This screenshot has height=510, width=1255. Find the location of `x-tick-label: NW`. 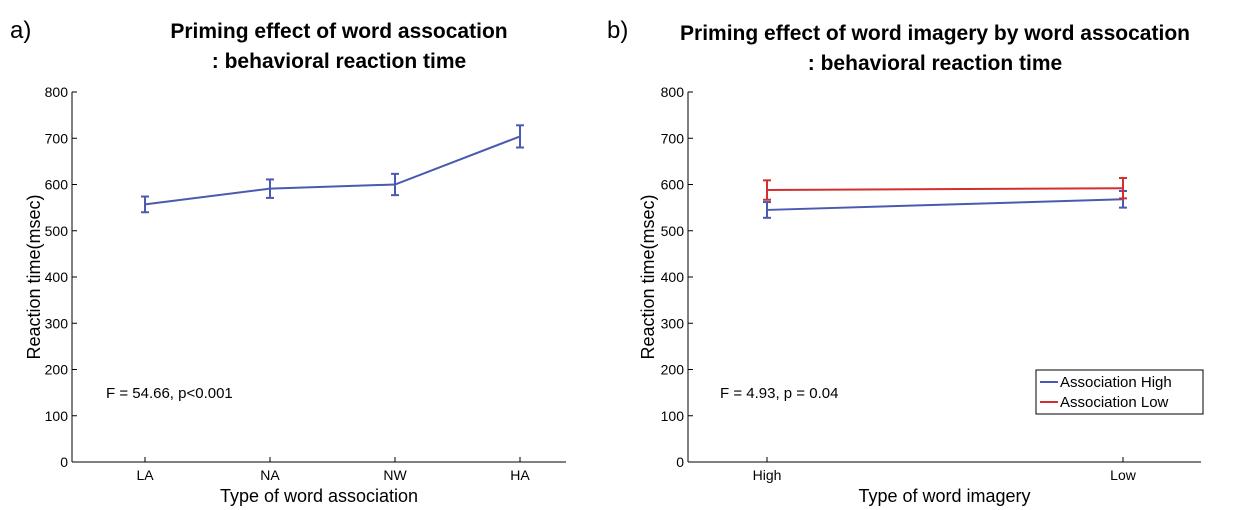

x-tick-label: NW is located at coordinates (395, 475).